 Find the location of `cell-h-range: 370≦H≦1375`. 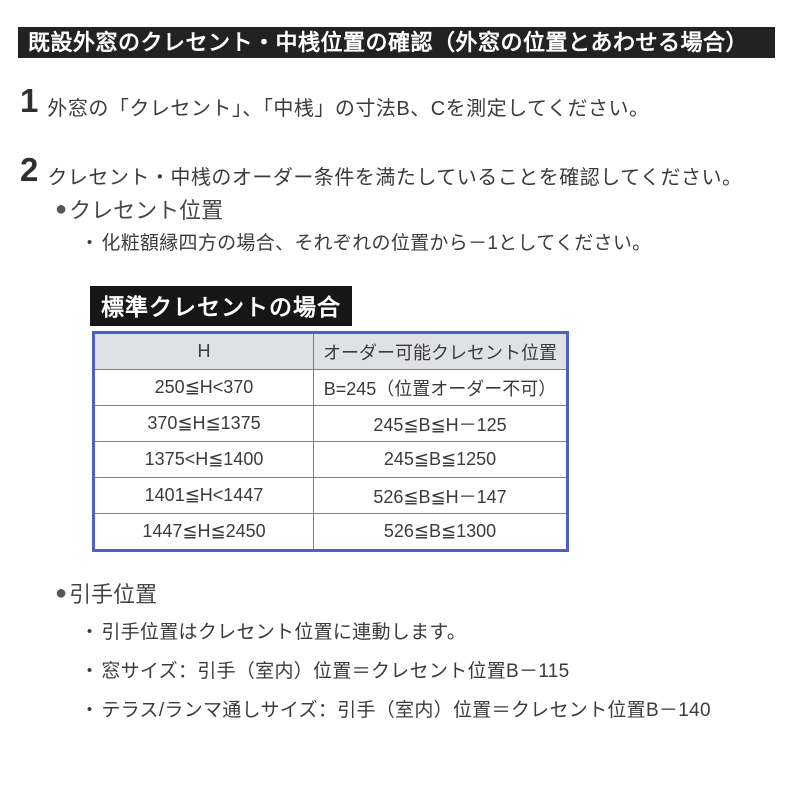

cell-h-range: 370≦H≦1375 is located at coordinates (203, 423).